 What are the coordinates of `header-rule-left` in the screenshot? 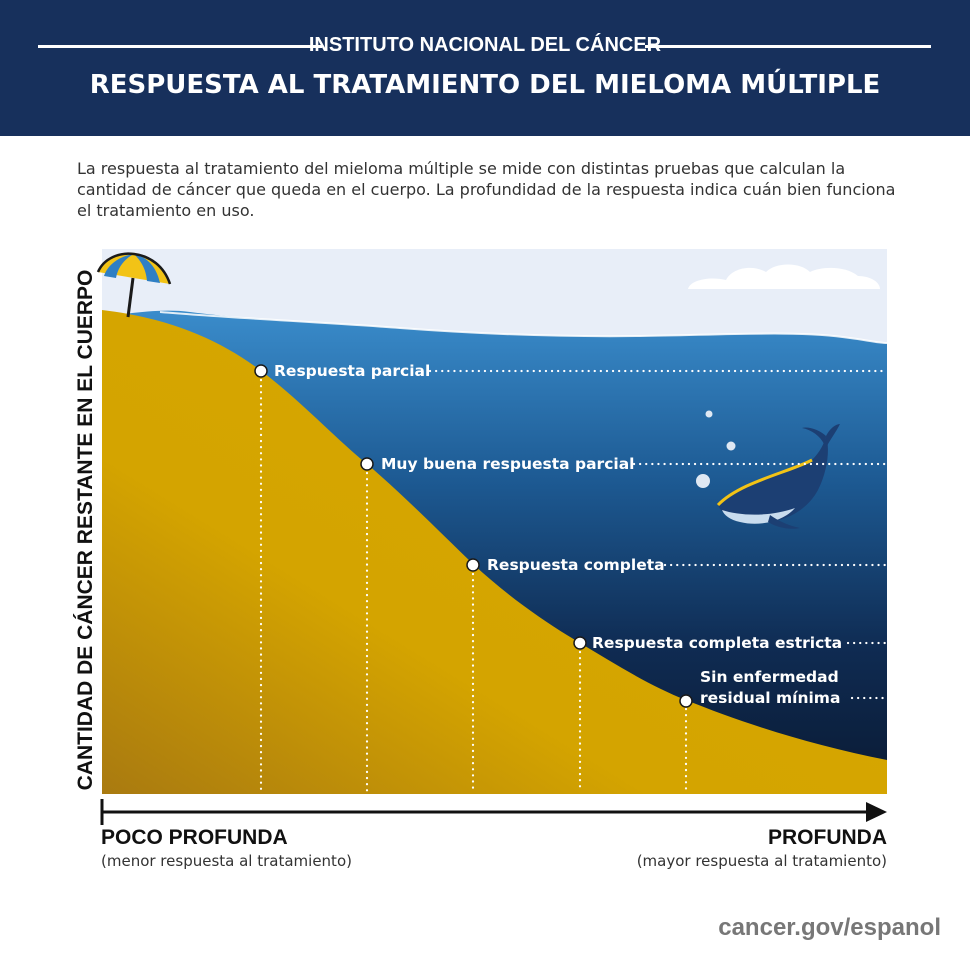 It's located at (180, 46).